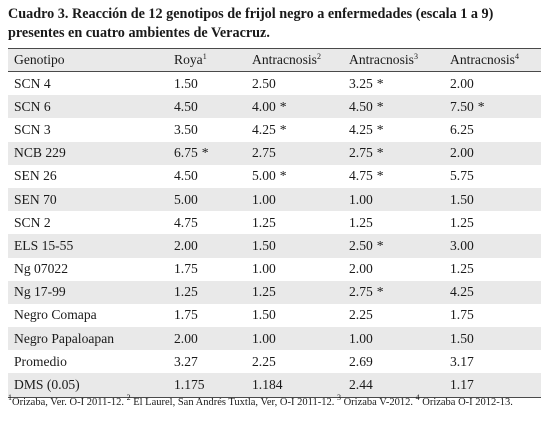  What do you see at coordinates (47, 385) in the screenshot?
I see `cell-value: DMS (0.05)` at bounding box center [47, 385].